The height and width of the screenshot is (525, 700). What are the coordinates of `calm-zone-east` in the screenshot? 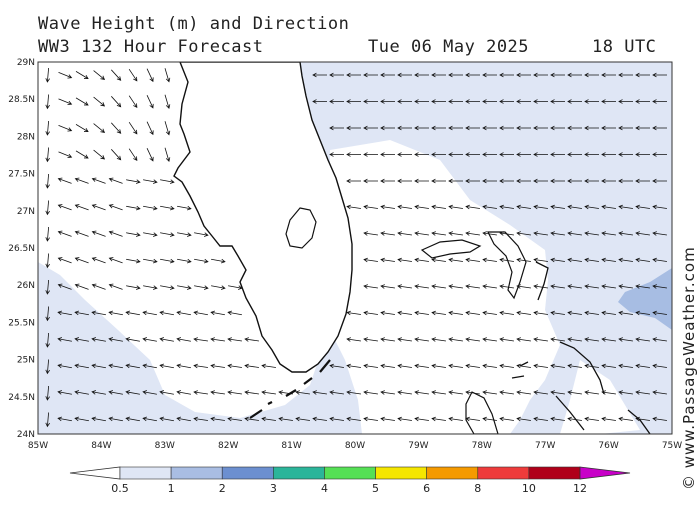 It's located at (600, 397).